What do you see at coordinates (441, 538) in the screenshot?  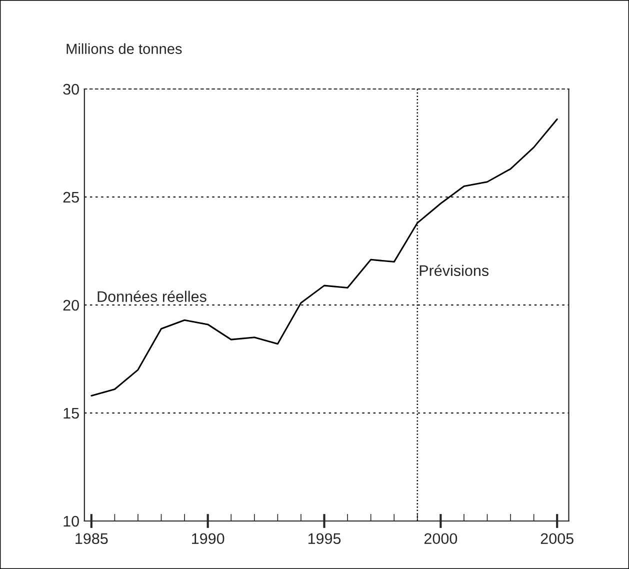 I see `x-tick-label: 2000` at bounding box center [441, 538].